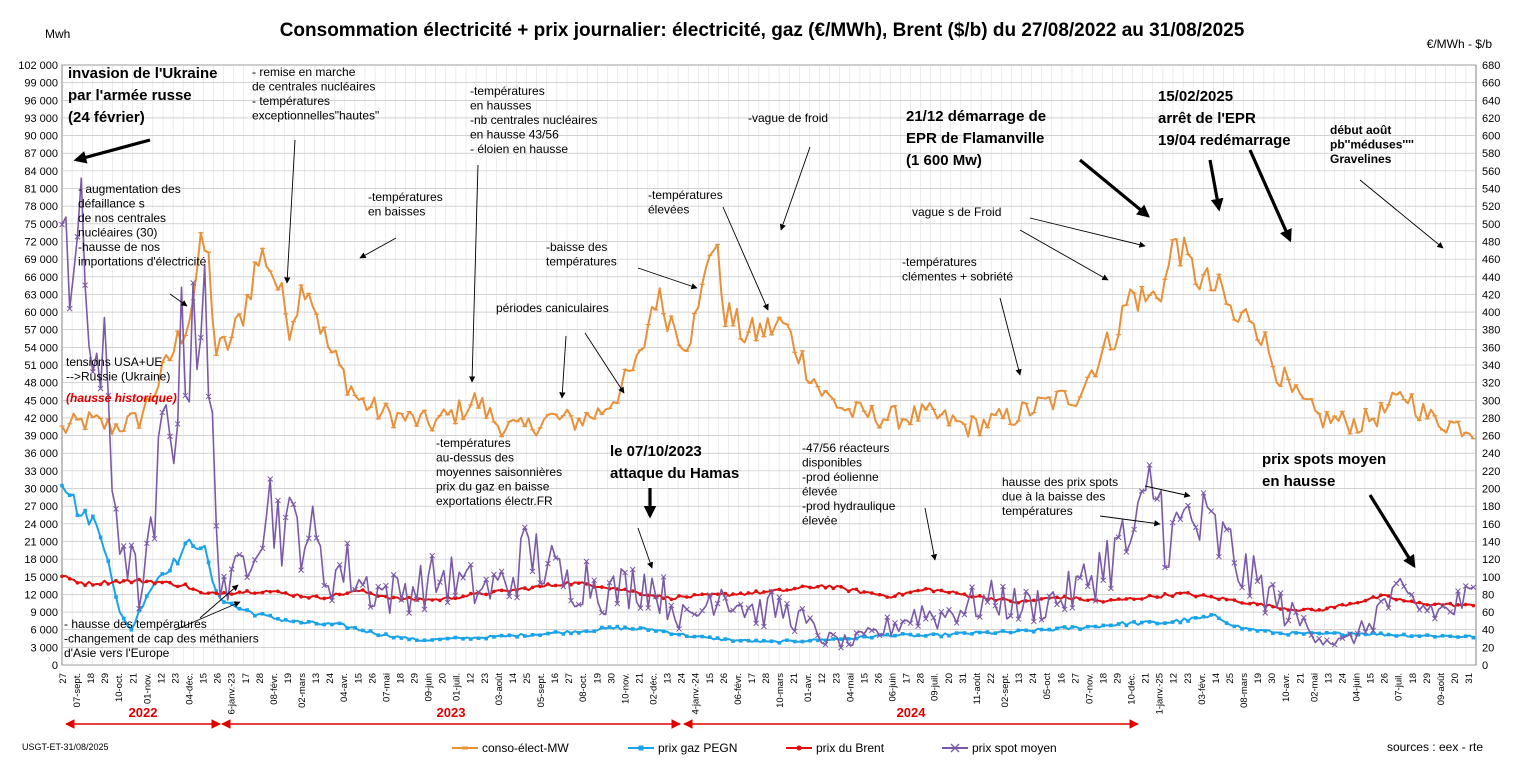  I want to click on legend-marker, so click(955, 748).